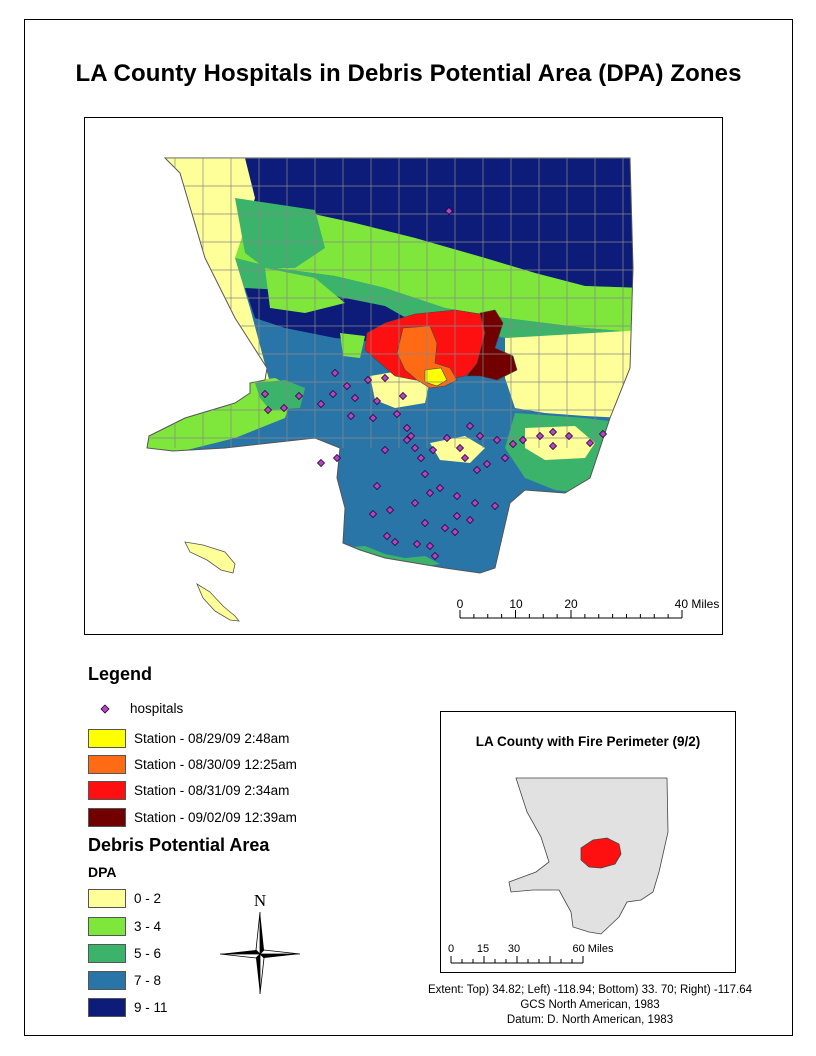 Image resolution: width=816 pixels, height=1056 pixels. What do you see at coordinates (260, 900) in the screenshot?
I see `north-label: N` at bounding box center [260, 900].